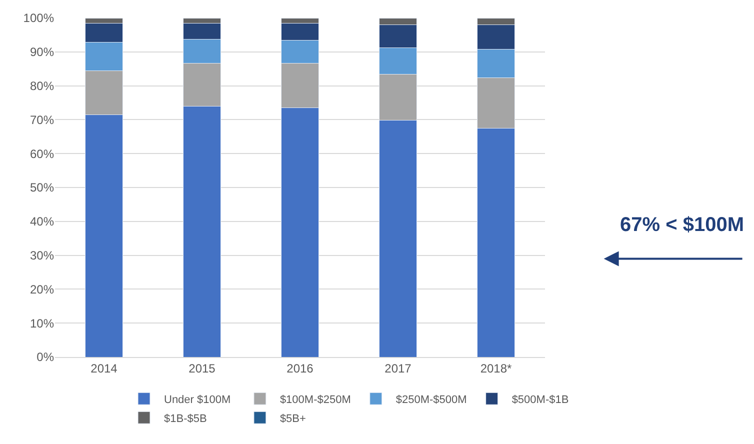 This screenshot has width=754, height=444. I want to click on y-tick-label: 0%, so click(45, 357).